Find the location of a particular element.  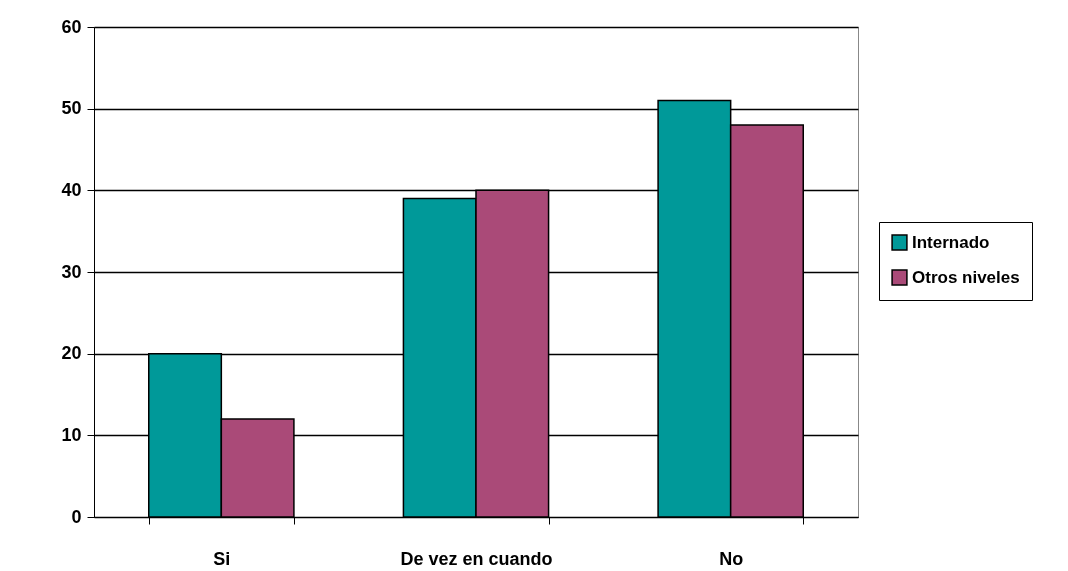

y-tick-label: 50 is located at coordinates (71, 108).